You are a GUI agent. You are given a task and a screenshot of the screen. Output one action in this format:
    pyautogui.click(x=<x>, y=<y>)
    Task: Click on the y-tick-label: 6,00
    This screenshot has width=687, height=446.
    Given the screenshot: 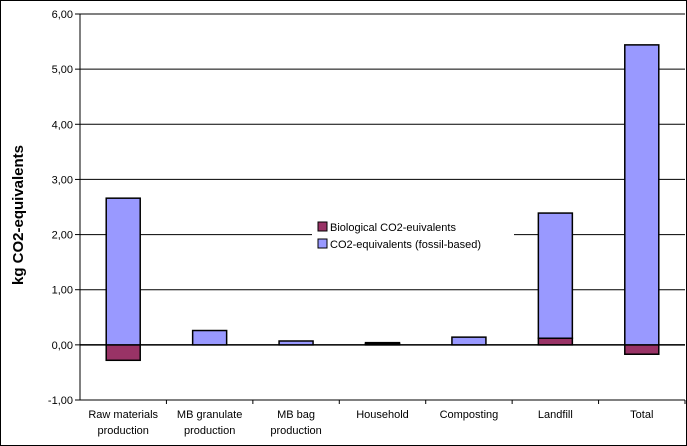 What is the action you would take?
    pyautogui.click(x=62, y=15)
    